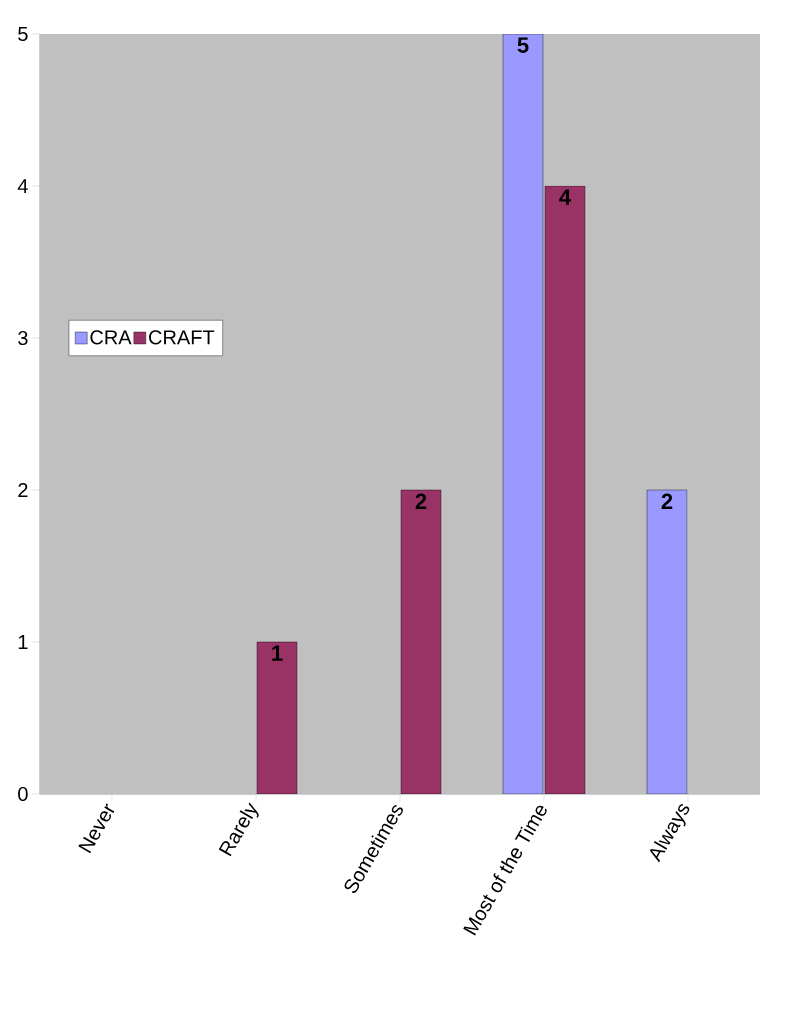 The width and height of the screenshot is (792, 1034). What do you see at coordinates (23, 794) in the screenshot?
I see `y-tick-label: 0` at bounding box center [23, 794].